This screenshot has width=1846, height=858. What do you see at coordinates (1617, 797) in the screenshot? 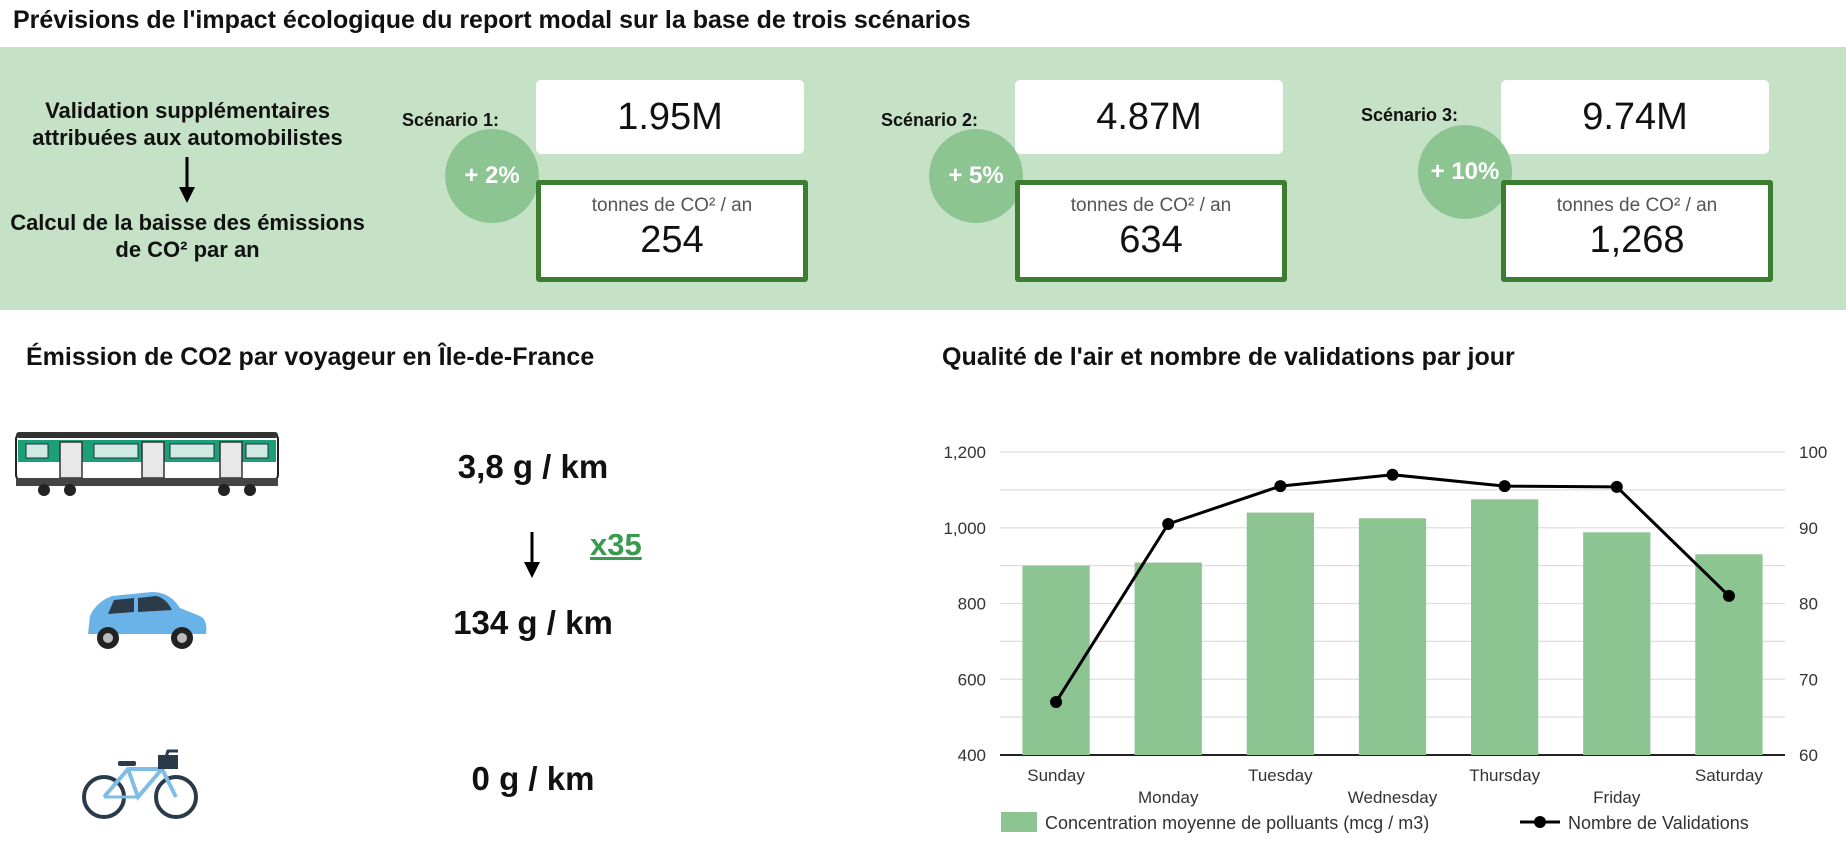
I see `x-tick-label: Friday` at bounding box center [1617, 797].